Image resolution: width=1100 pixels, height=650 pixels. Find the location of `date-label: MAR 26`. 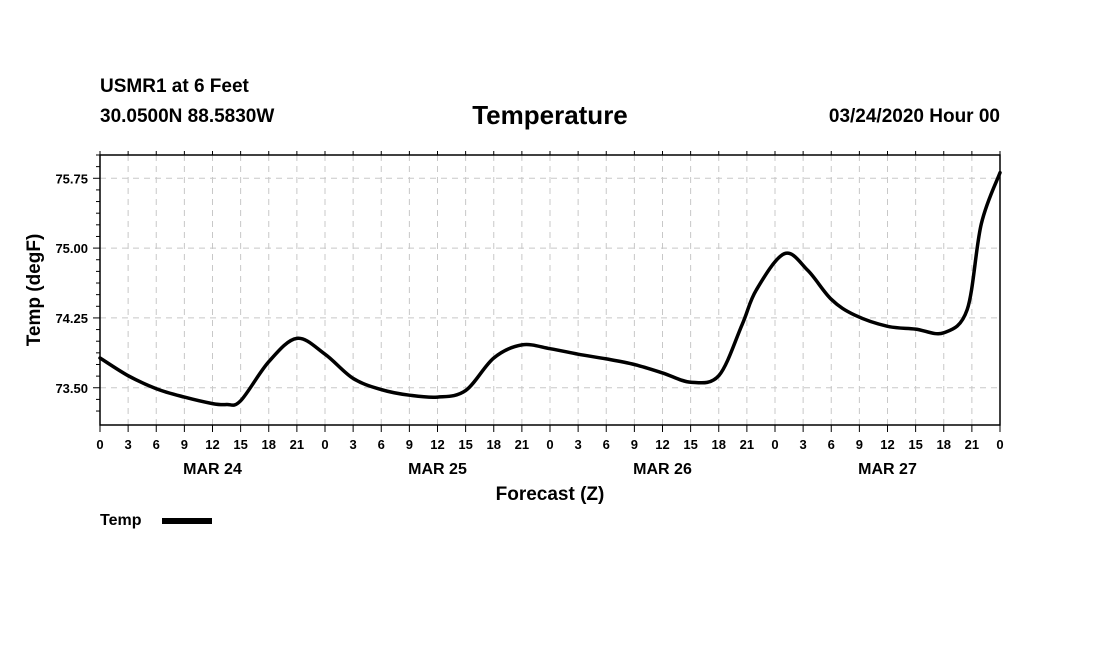

date-label: MAR 26 is located at coordinates (662, 469).